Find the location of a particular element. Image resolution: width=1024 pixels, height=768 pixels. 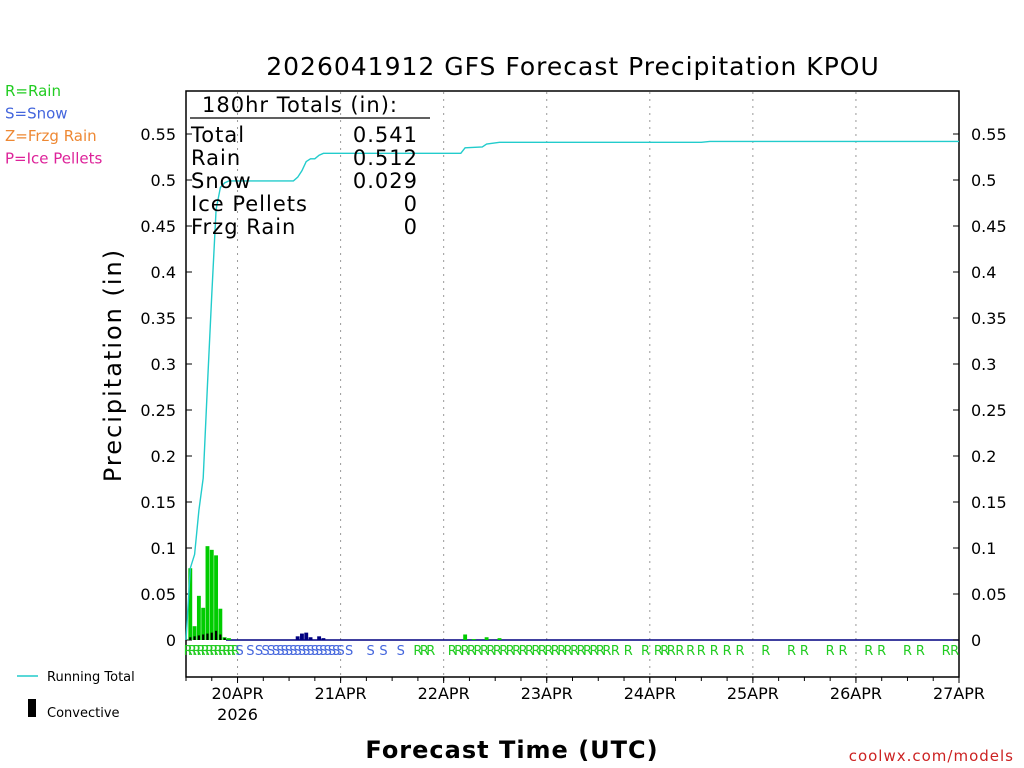

y-axis-label: Precipitation (in) is located at coordinates (113, 365).